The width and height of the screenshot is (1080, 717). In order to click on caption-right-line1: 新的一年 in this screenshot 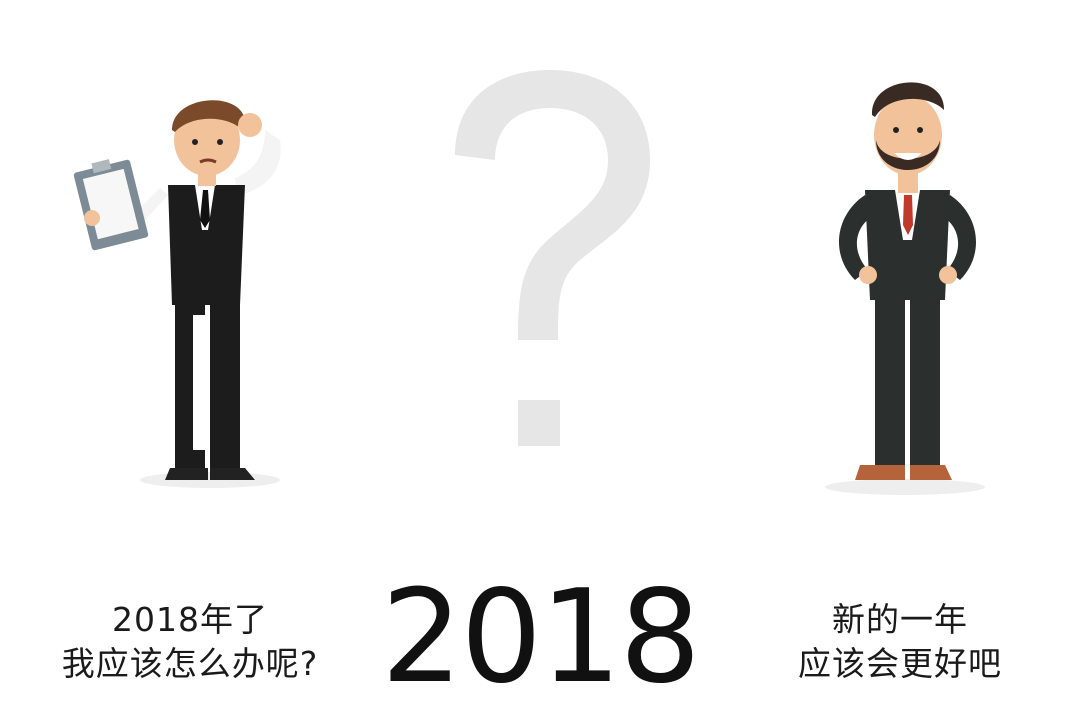, I will do `click(900, 619)`.